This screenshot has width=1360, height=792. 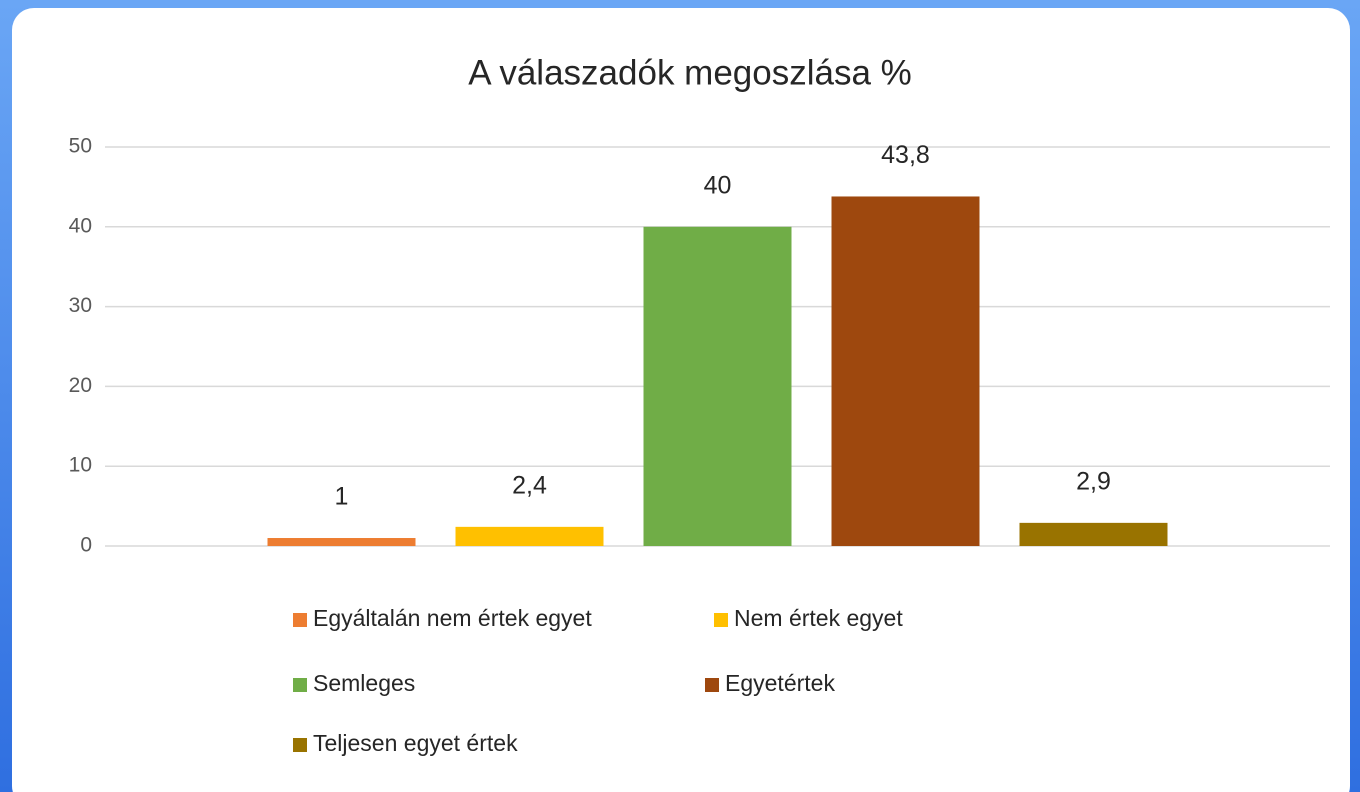 I want to click on data-label: 43,8, so click(x=905, y=155).